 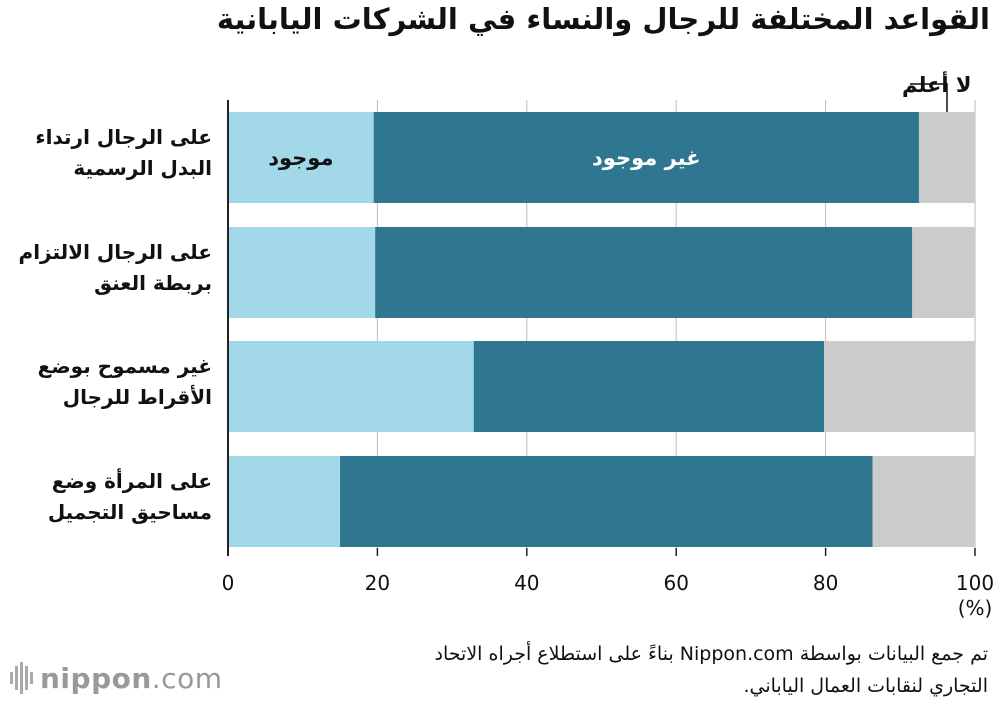 I want to click on category-label-line: البدل الرسمية, so click(x=142, y=168).